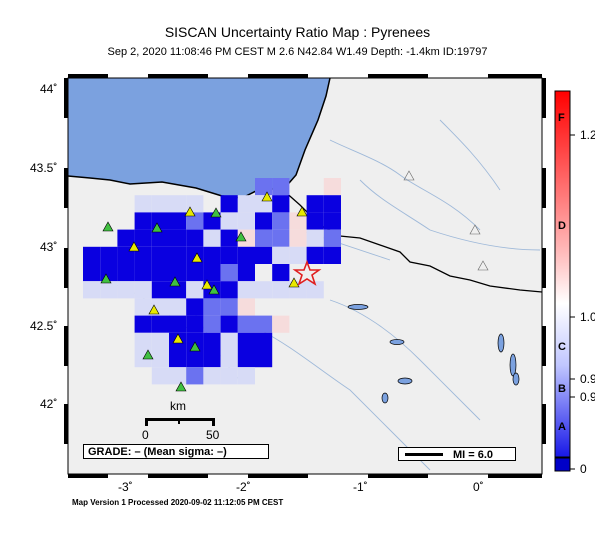  What do you see at coordinates (44, 168) in the screenshot?
I see `y-tick-label: 43.5˚` at bounding box center [44, 168].